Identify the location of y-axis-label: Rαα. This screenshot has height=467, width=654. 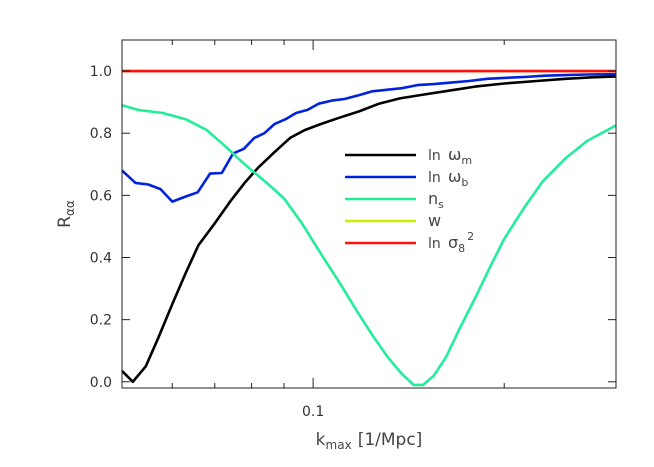
(66, 214).